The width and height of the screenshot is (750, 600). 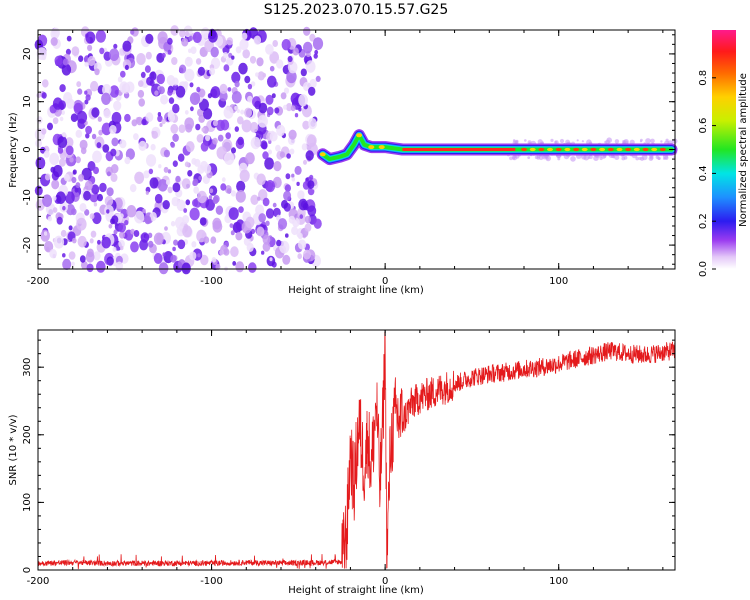 What do you see at coordinates (27, 197) in the screenshot?
I see `y-tick-label: -10` at bounding box center [27, 197].